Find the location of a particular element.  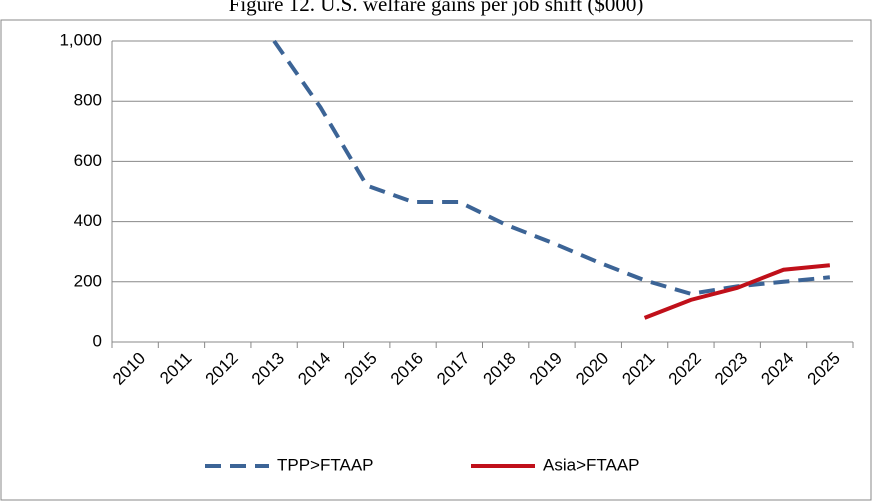

line-series is located at coordinates (737, 291).